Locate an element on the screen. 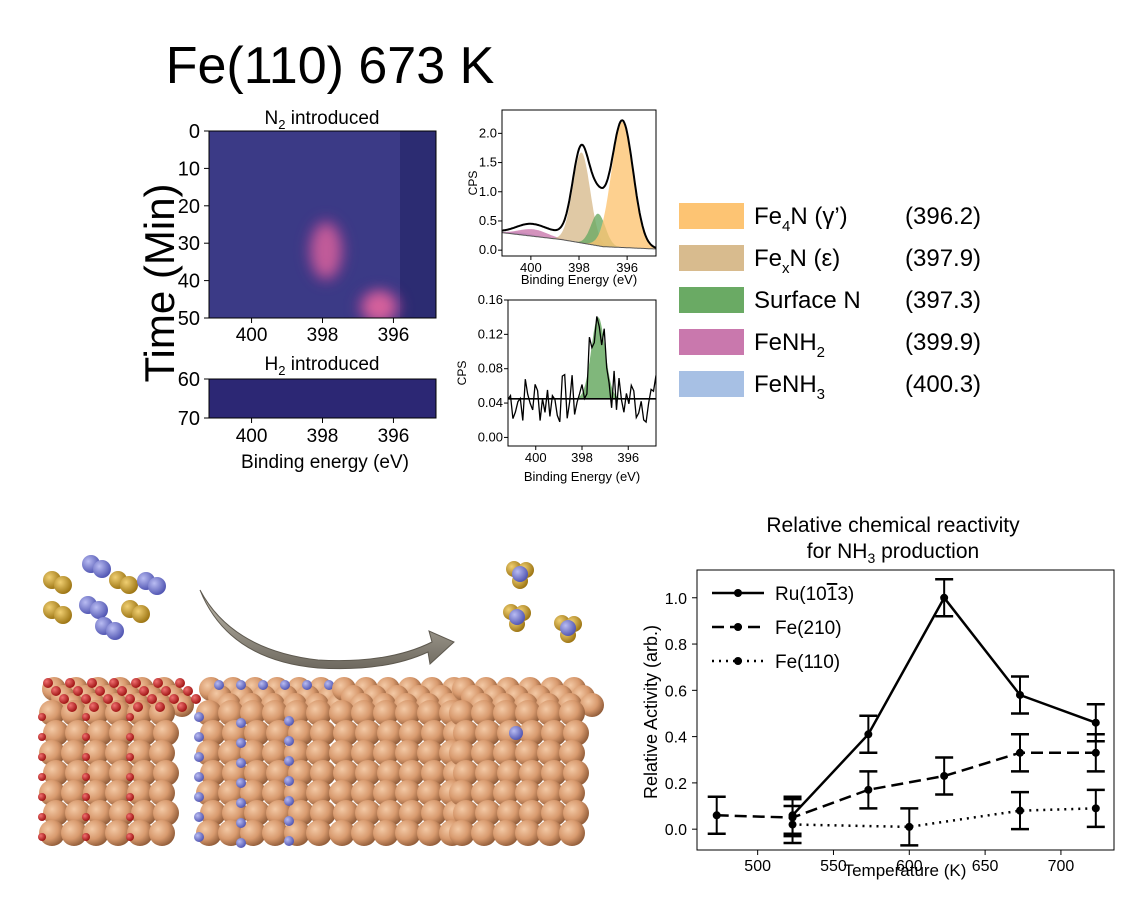 The image size is (1145, 900). legend-series-label: Fe(210) is located at coordinates (808, 628).